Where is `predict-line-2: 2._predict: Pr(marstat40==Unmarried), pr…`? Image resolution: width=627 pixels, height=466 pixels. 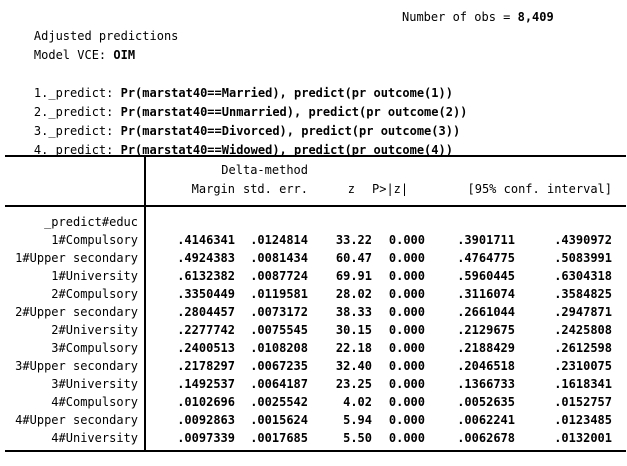
predict-line-2: 2._predict: Pr(marstat40==Unmarried), pr… is located at coordinates (316, 101).